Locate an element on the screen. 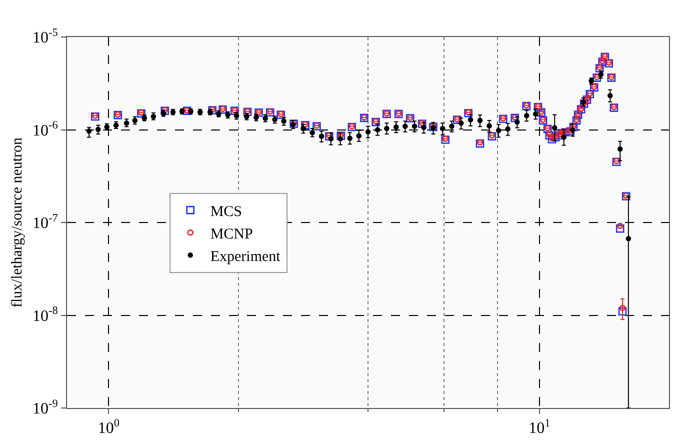  y-tick-label: 10$^{-5}$ is located at coordinates (45, 36).